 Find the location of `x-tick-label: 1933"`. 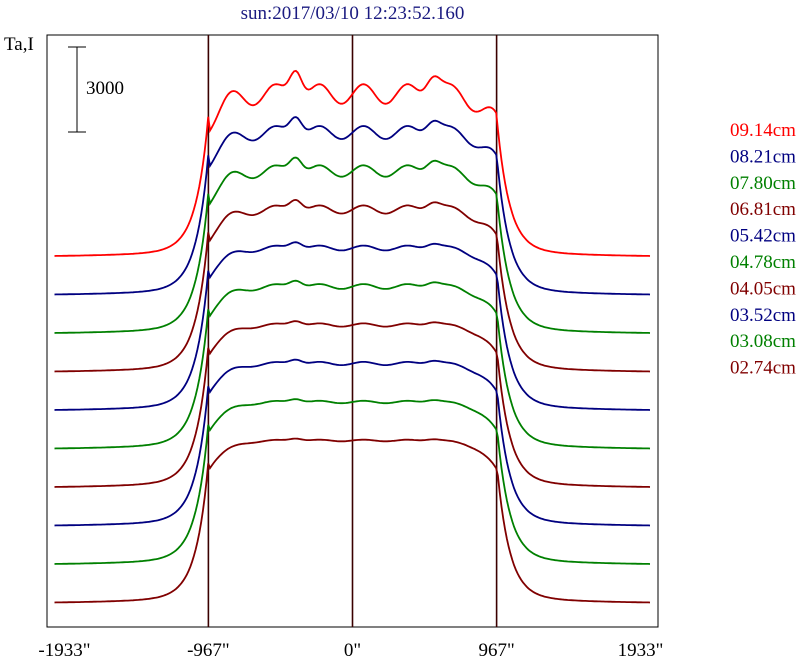

x-tick-label: 1933" is located at coordinates (641, 650).